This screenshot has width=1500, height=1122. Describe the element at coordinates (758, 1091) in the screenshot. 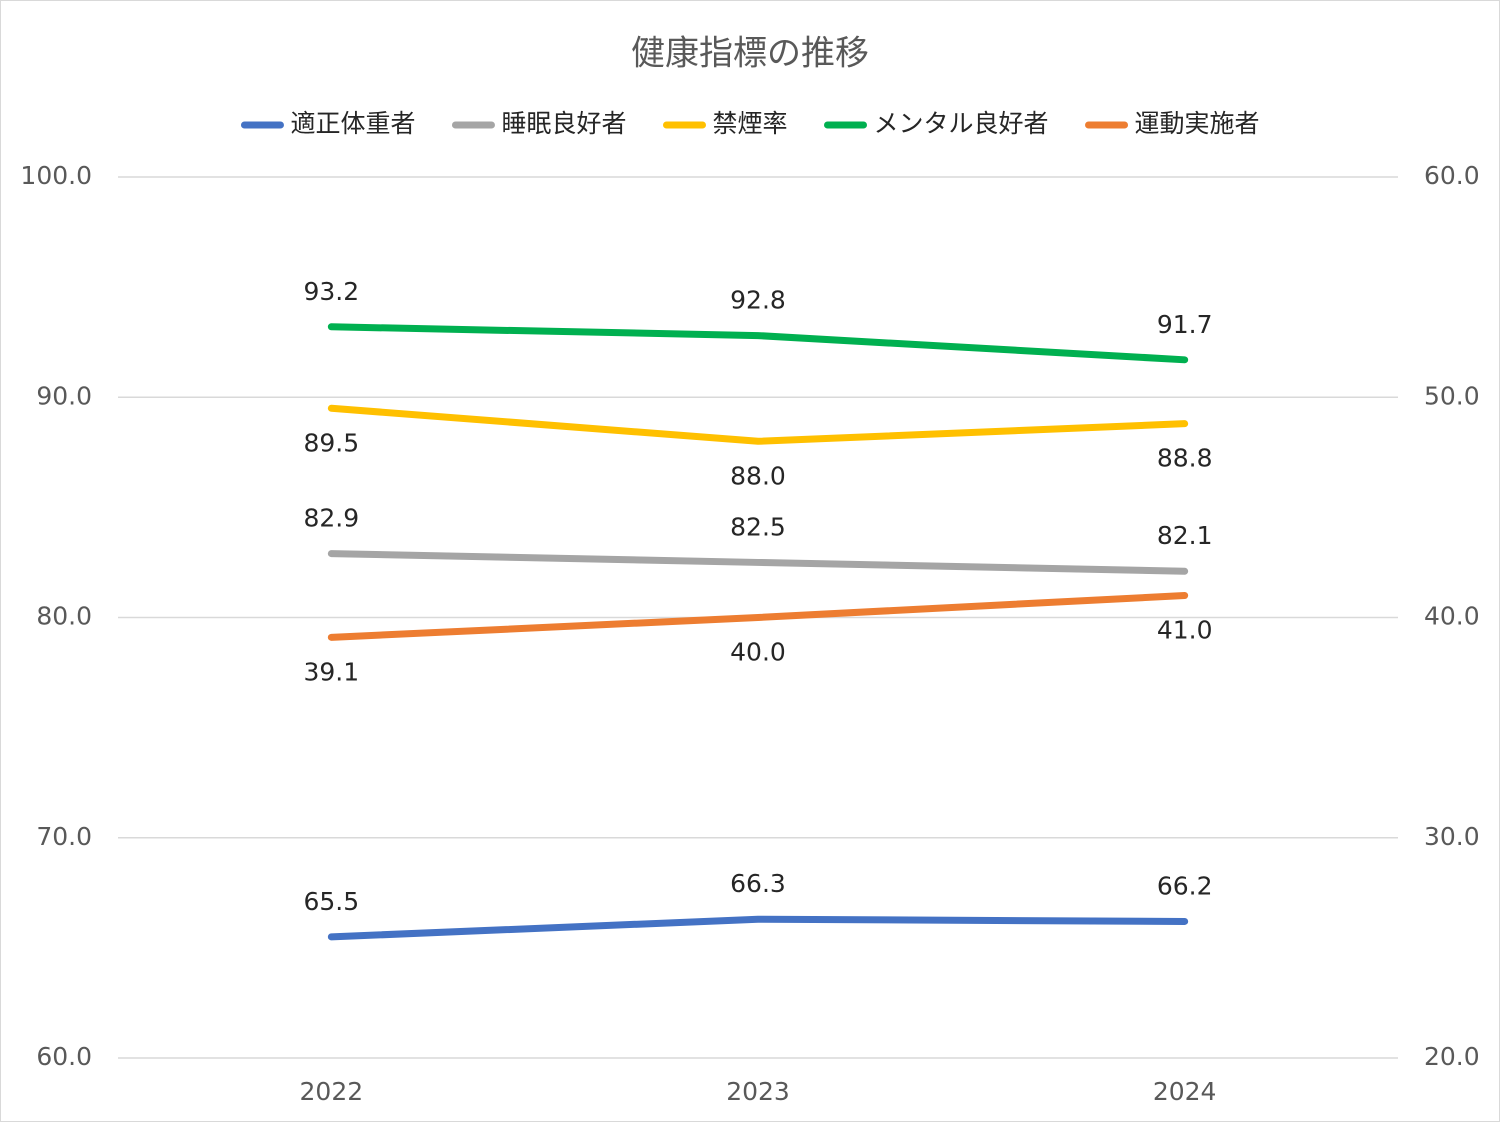

I see `x-tick-label: 2023` at that location.